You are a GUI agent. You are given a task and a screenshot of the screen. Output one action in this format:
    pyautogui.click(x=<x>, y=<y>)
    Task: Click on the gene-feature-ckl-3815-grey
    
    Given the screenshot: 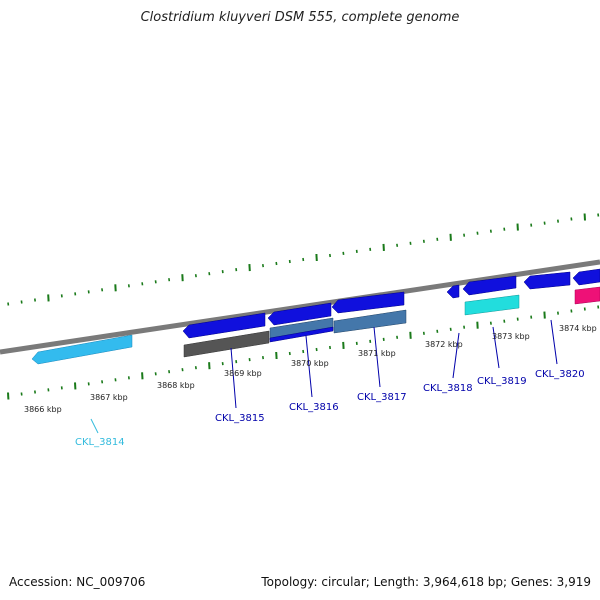 What is the action you would take?
    pyautogui.click(x=226, y=344)
    